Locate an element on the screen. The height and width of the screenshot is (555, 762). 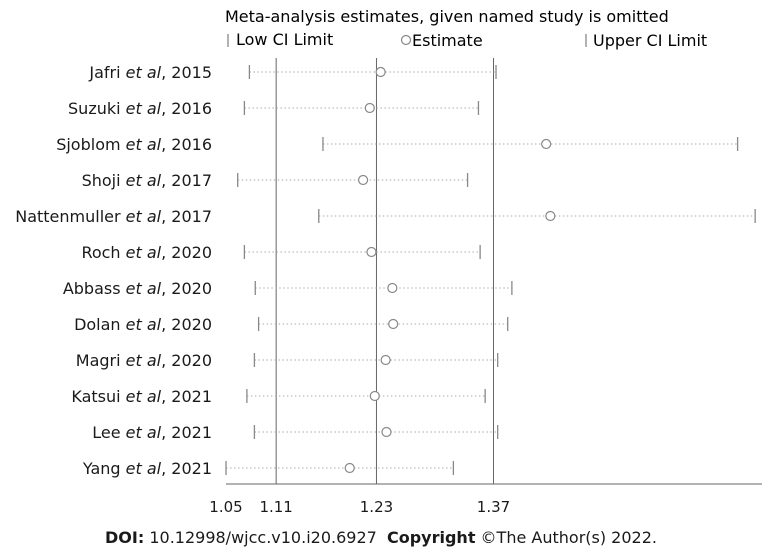
study-author: Nattenmuller is located at coordinates (70, 216).